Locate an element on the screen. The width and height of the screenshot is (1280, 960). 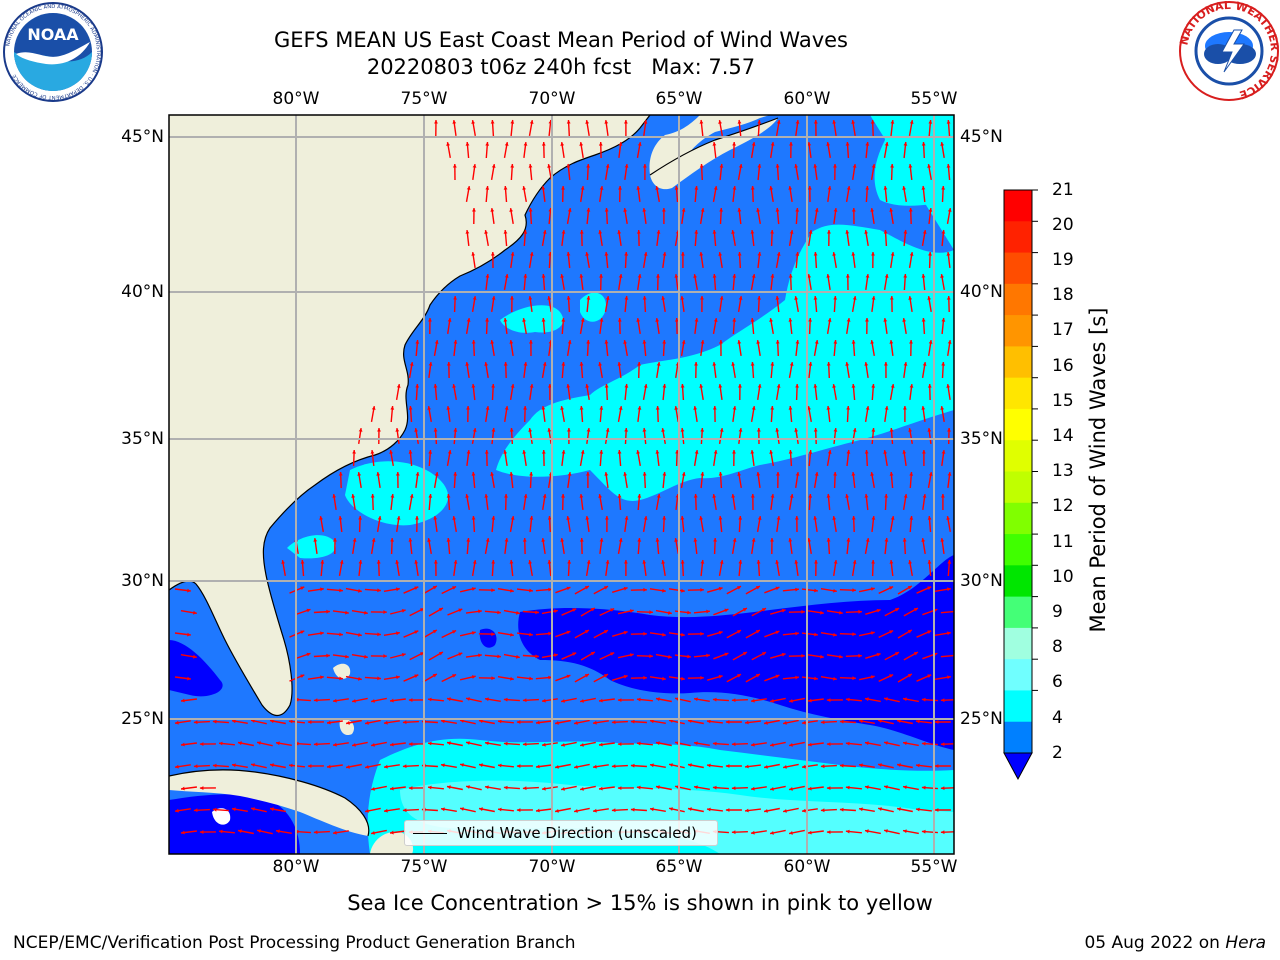
colorbar-tick-label: 18 is located at coordinates (1063, 295).